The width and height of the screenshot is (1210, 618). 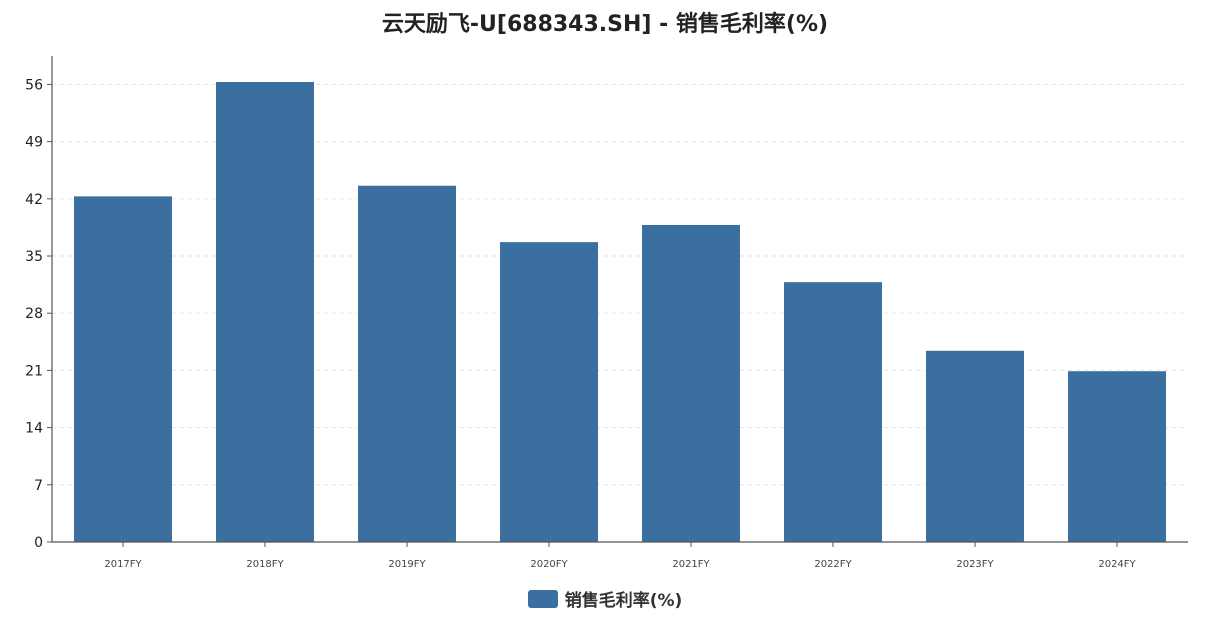 I want to click on y-tick-label: 56, so click(x=34, y=85).